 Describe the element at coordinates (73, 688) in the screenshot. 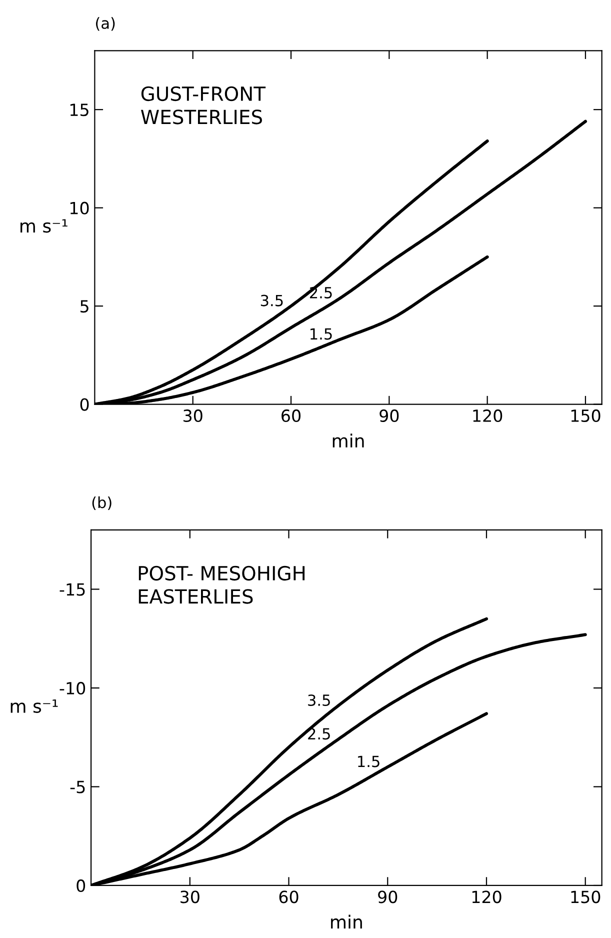

I see `y-tick-label: -10` at that location.